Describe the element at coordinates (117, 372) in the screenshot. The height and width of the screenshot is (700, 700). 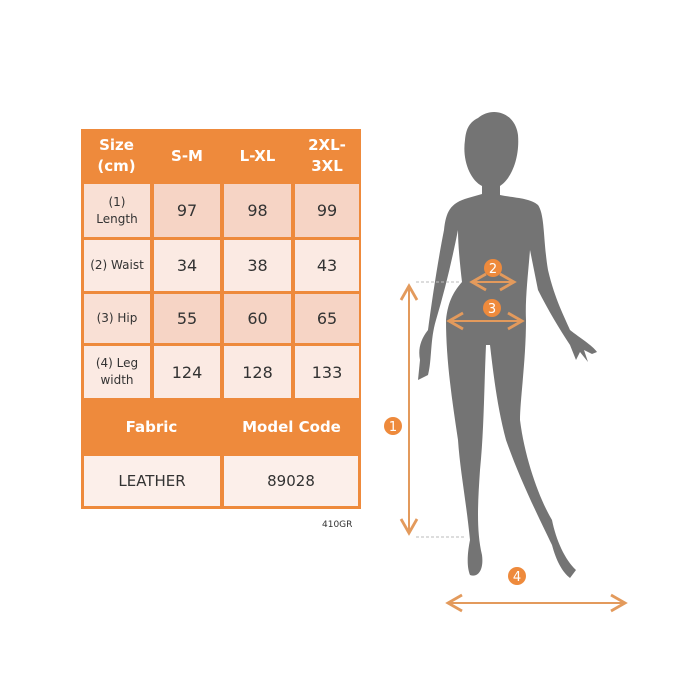
I see `row-label: (4) Leg width` at that location.